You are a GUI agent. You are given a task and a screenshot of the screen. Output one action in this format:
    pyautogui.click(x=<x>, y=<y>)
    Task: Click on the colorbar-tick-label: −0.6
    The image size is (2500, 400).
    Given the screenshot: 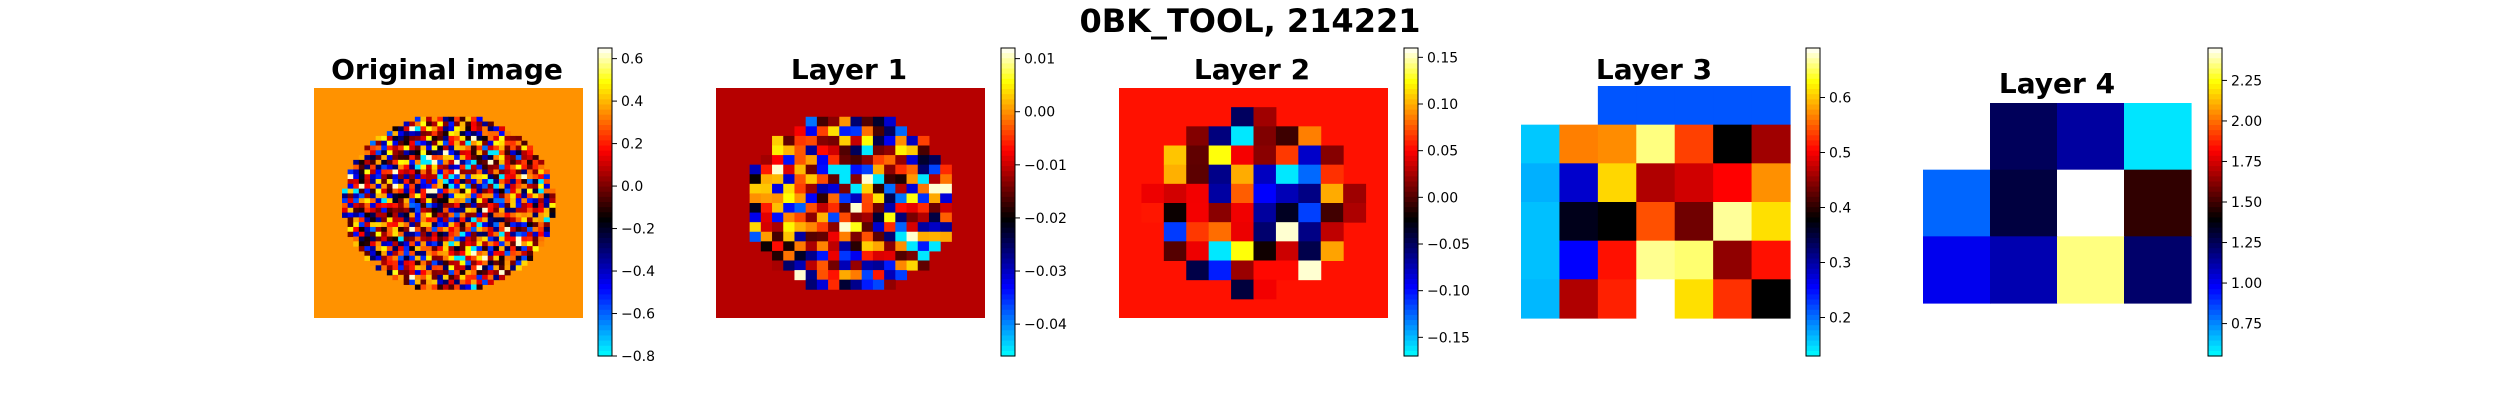 What is the action you would take?
    pyautogui.click(x=638, y=315)
    